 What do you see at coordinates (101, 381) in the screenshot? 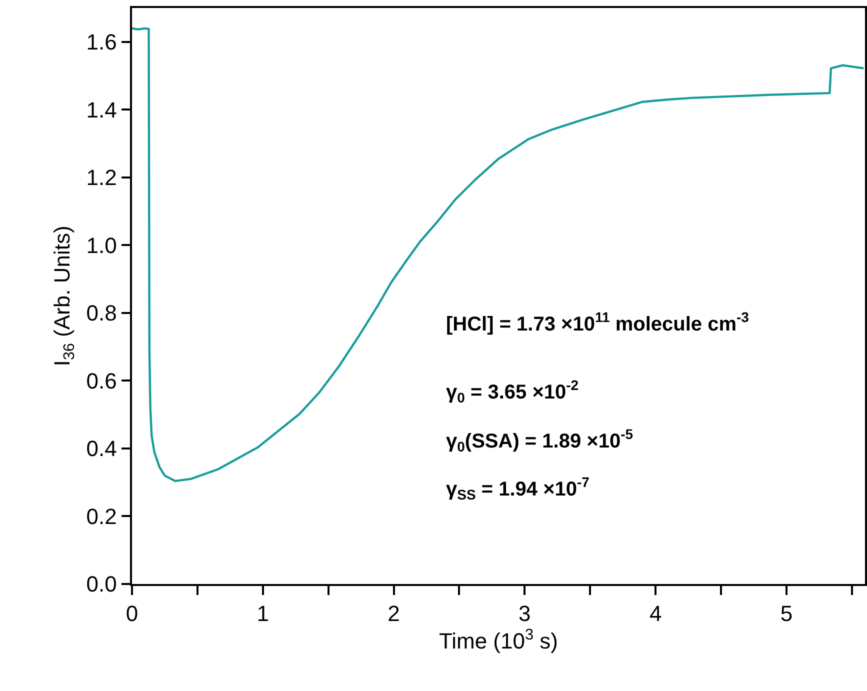
I see `y-tick-label: 0.6` at bounding box center [101, 381].